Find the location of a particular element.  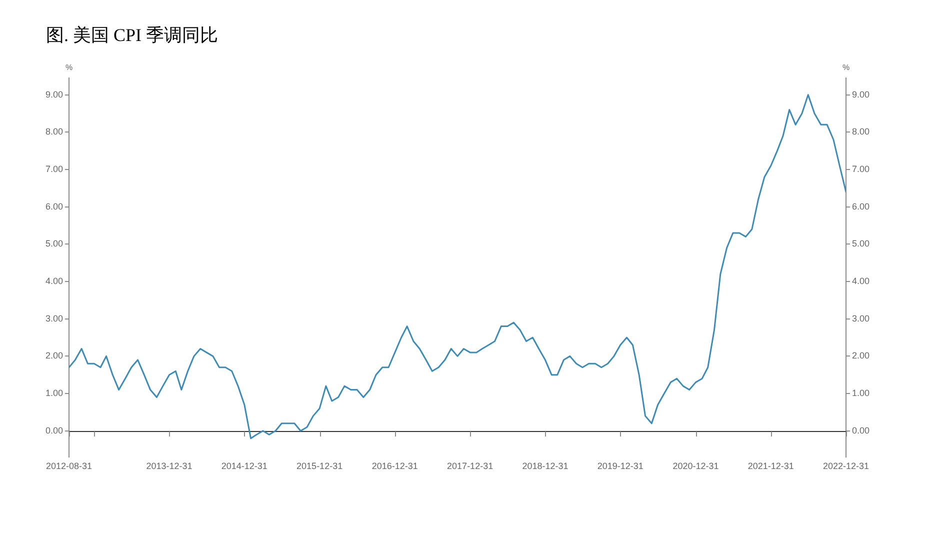

y2-tick-label: 6.00 is located at coordinates (861, 206).